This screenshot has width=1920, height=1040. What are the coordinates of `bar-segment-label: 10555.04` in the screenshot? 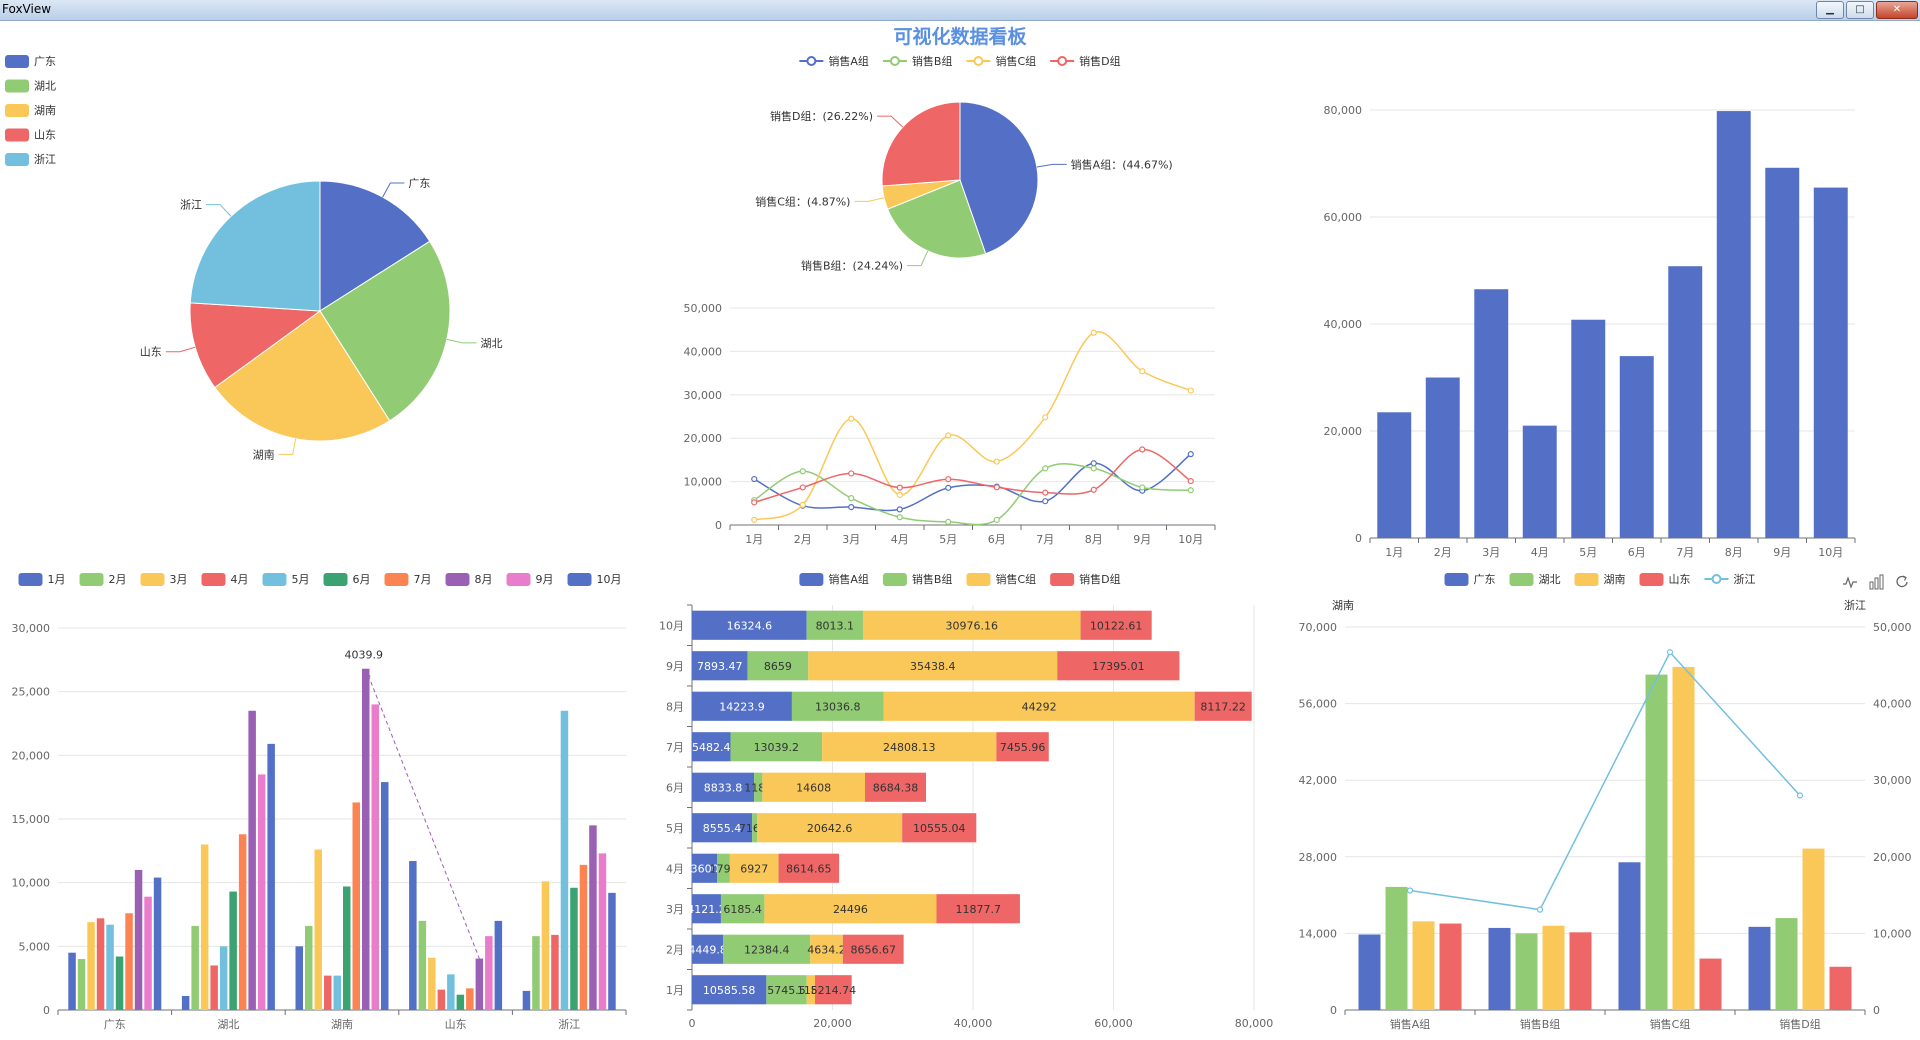 It's located at (939, 828).